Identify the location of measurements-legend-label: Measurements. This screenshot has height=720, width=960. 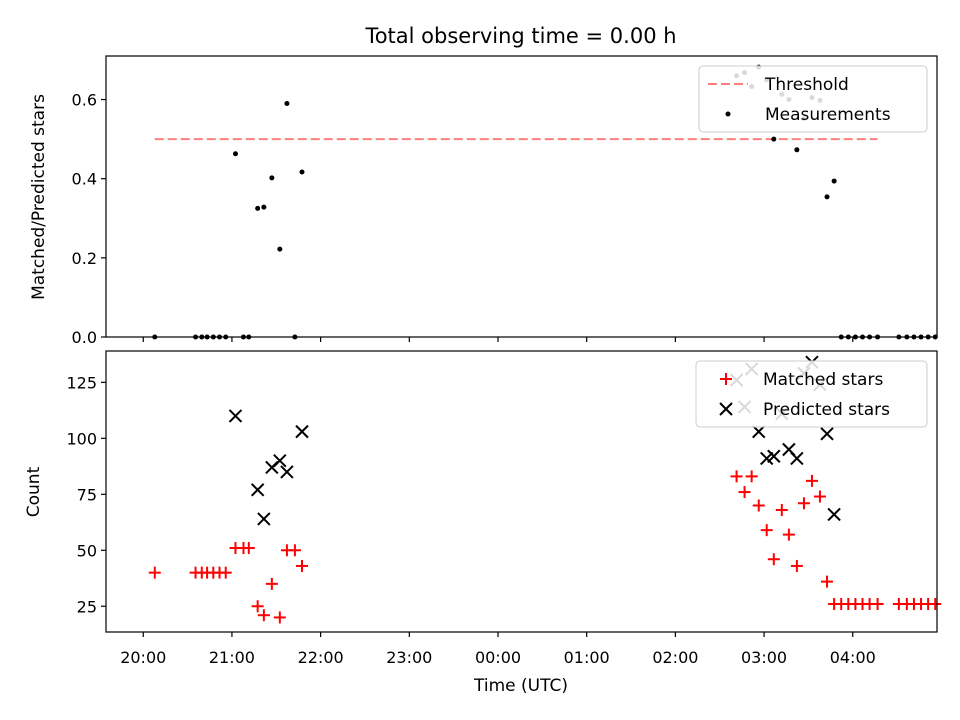
(828, 115).